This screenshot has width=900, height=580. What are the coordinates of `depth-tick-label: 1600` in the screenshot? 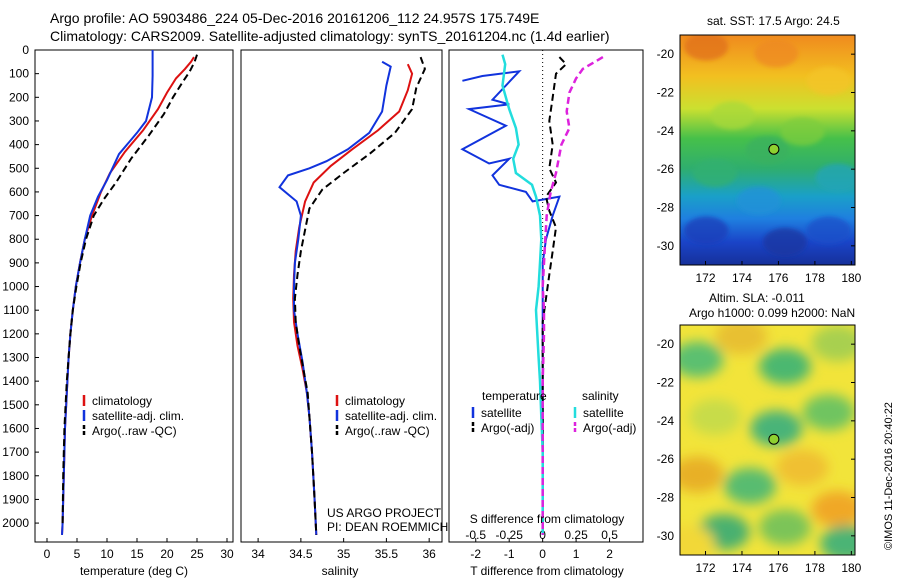 It's located at (15, 428).